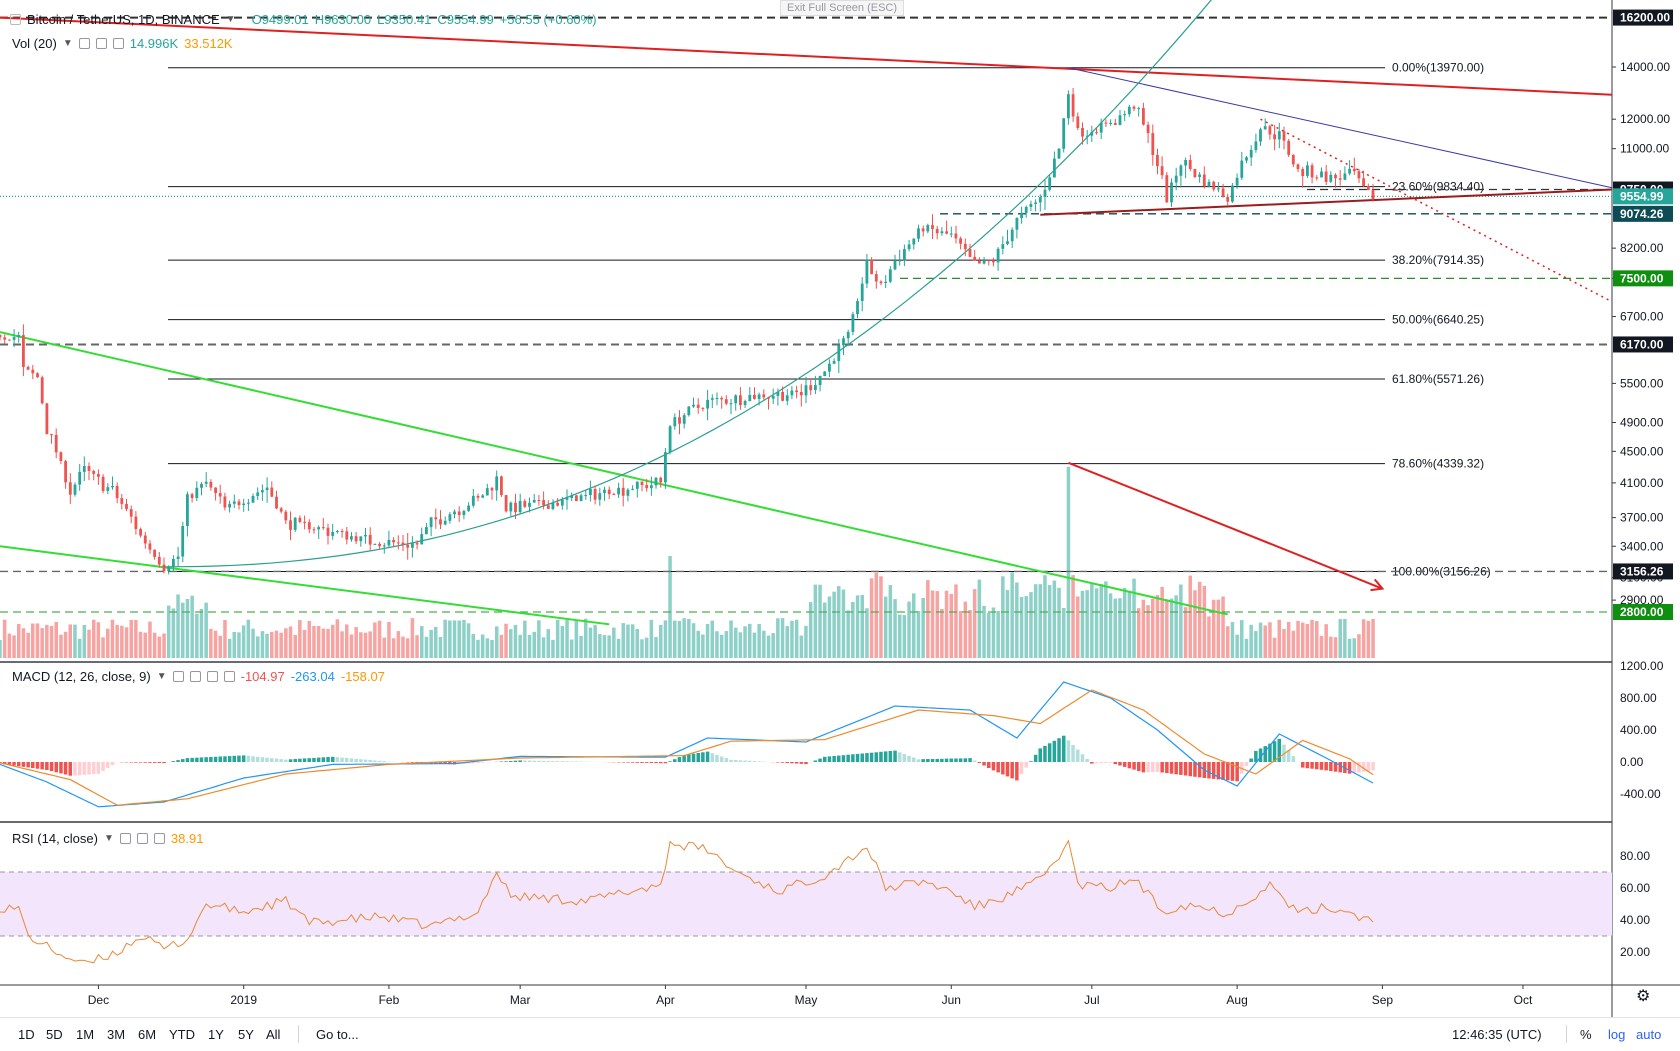 The image size is (1680, 1051). I want to click on tf-all: All, so click(273, 1034).